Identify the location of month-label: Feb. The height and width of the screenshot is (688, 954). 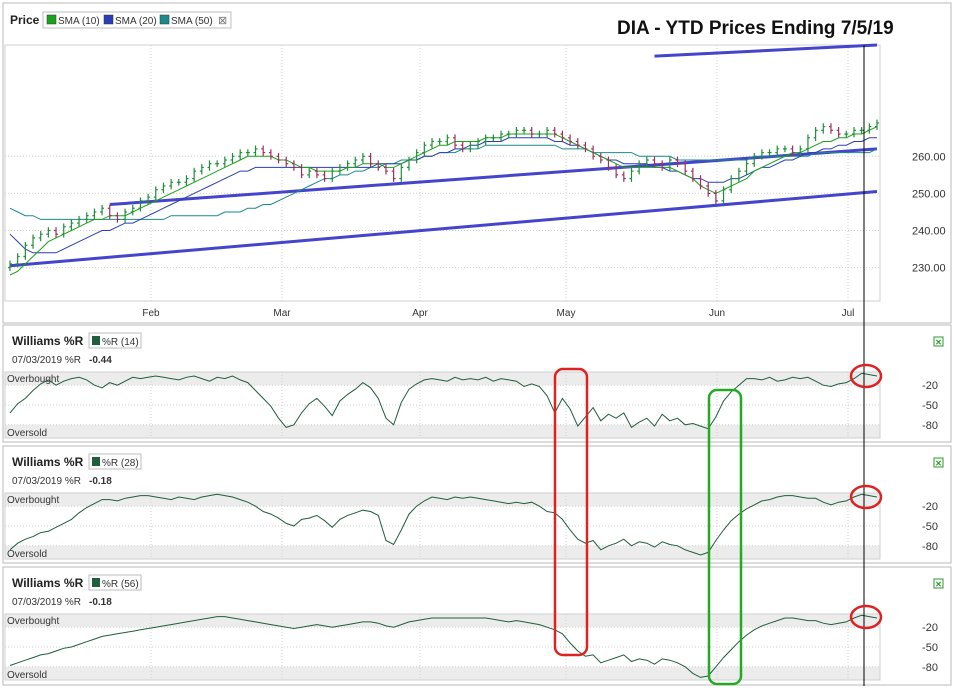
(151, 313).